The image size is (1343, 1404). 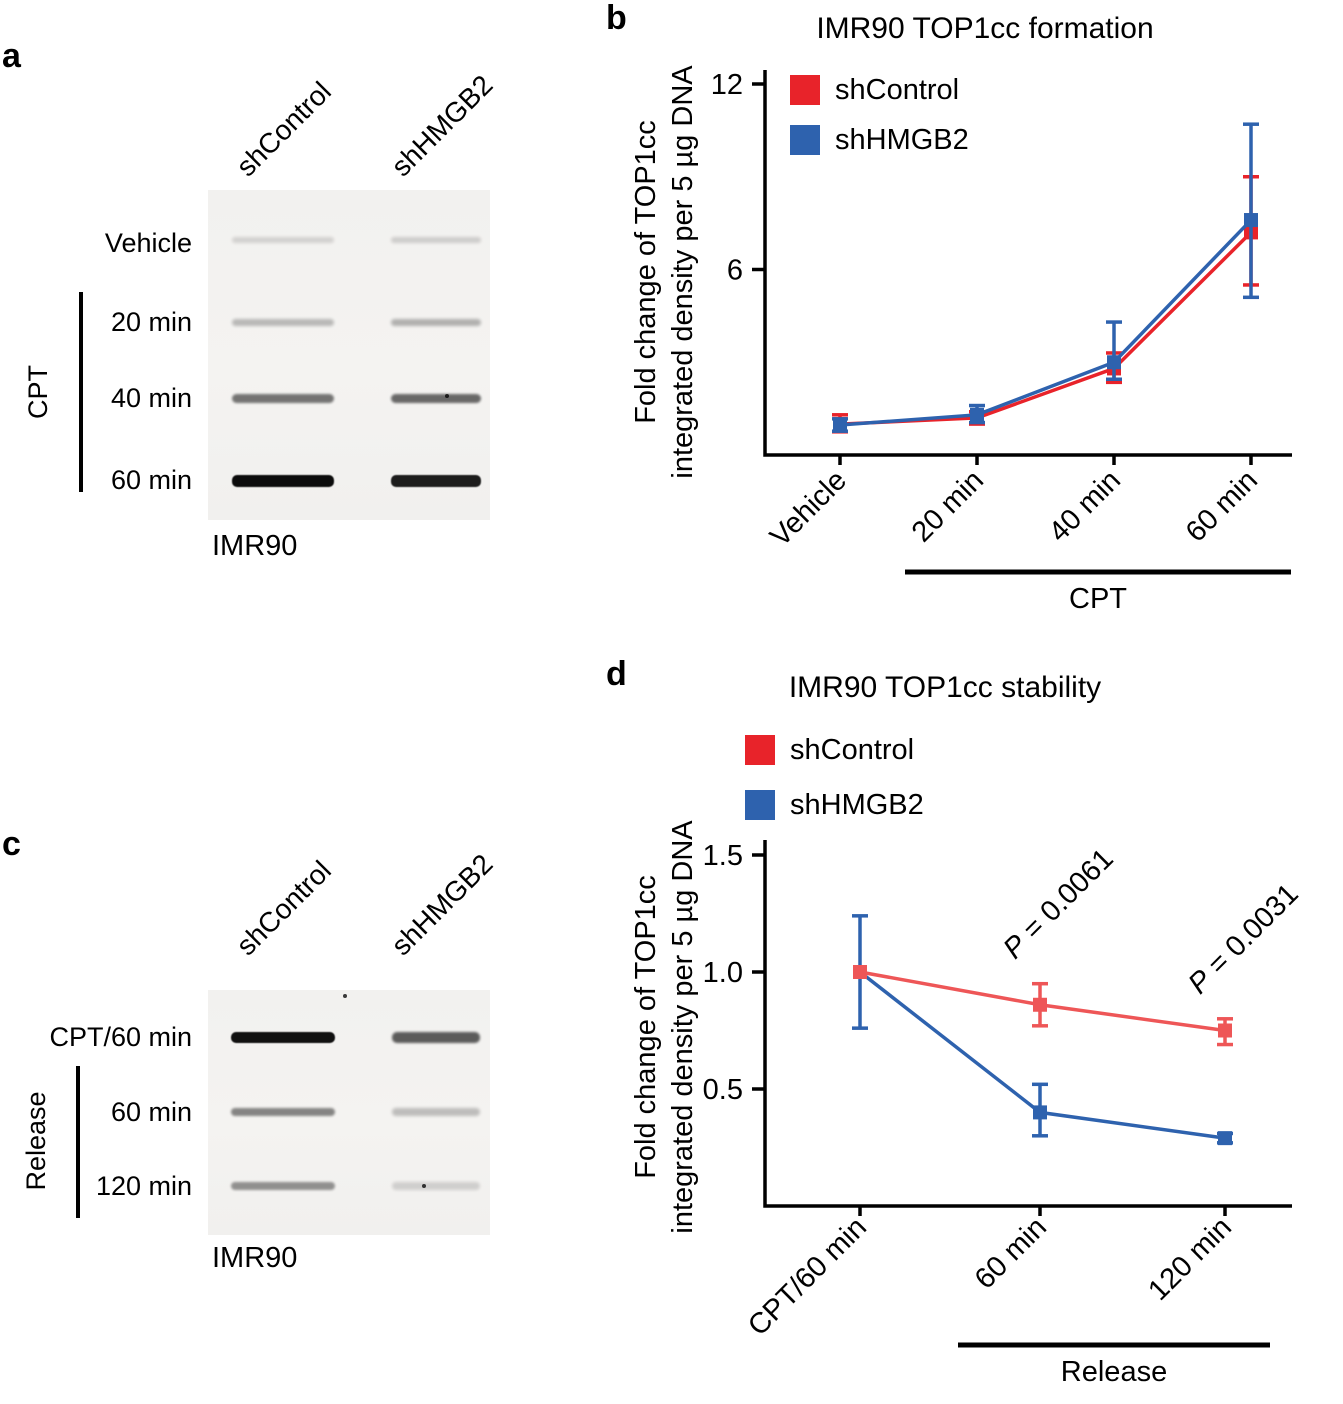 What do you see at coordinates (148, 243) in the screenshot?
I see `panel-a-row-label-vehicle: Vehicle` at bounding box center [148, 243].